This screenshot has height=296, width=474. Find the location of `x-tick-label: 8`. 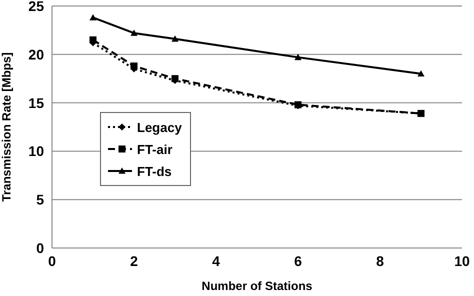

x-tick-label: 8 is located at coordinates (380, 260).